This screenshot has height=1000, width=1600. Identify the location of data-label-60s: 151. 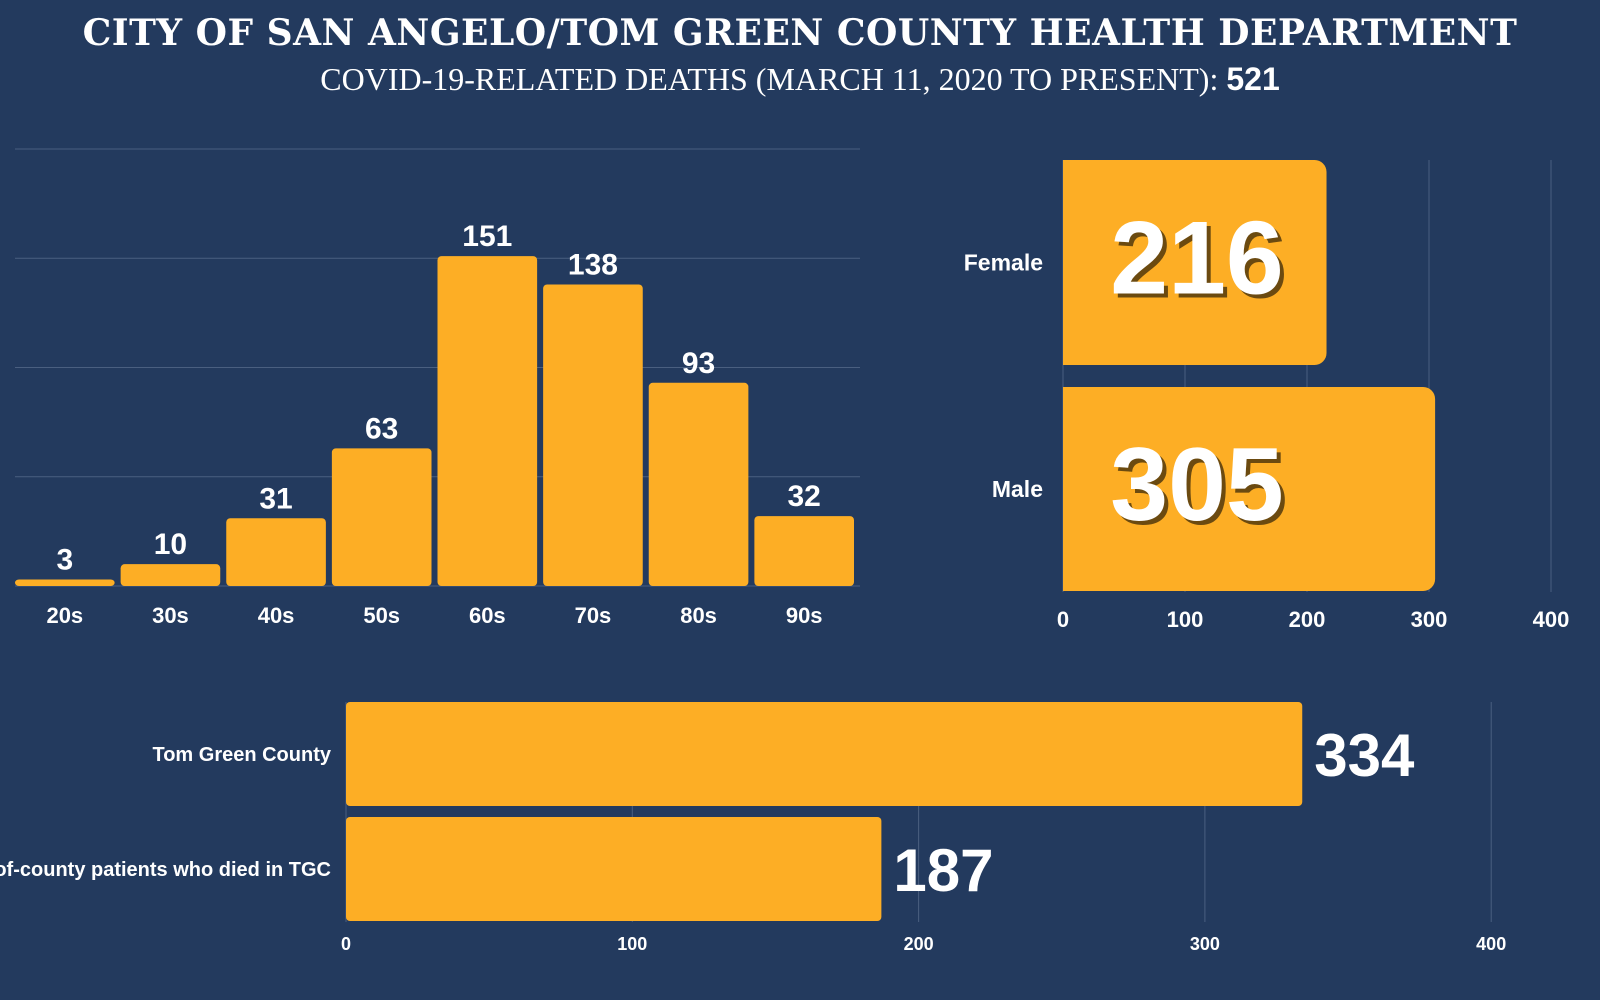
(487, 236).